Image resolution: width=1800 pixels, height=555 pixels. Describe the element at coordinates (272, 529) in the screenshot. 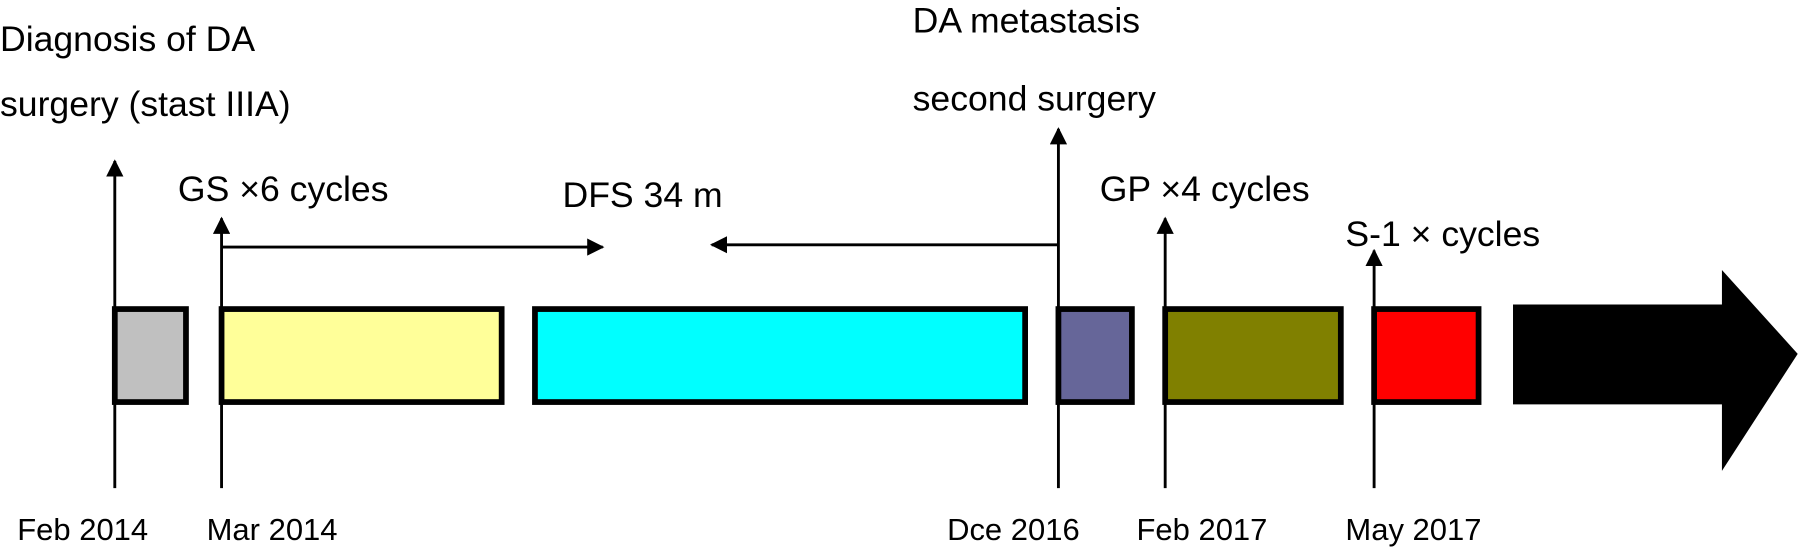

I see `event-date: Mar 2014` at that location.